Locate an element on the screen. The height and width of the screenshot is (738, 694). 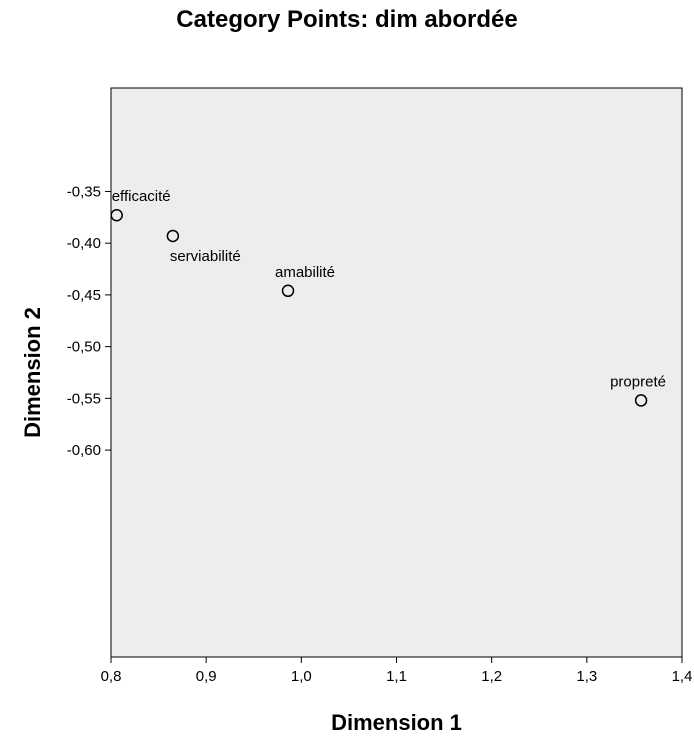
y-tick-label: -0,45 is located at coordinates (84, 295).